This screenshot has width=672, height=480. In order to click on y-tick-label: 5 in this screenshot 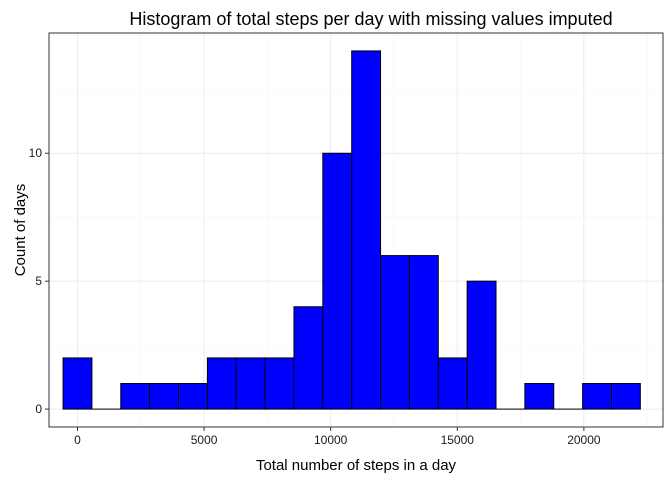, I will do `click(38, 281)`.